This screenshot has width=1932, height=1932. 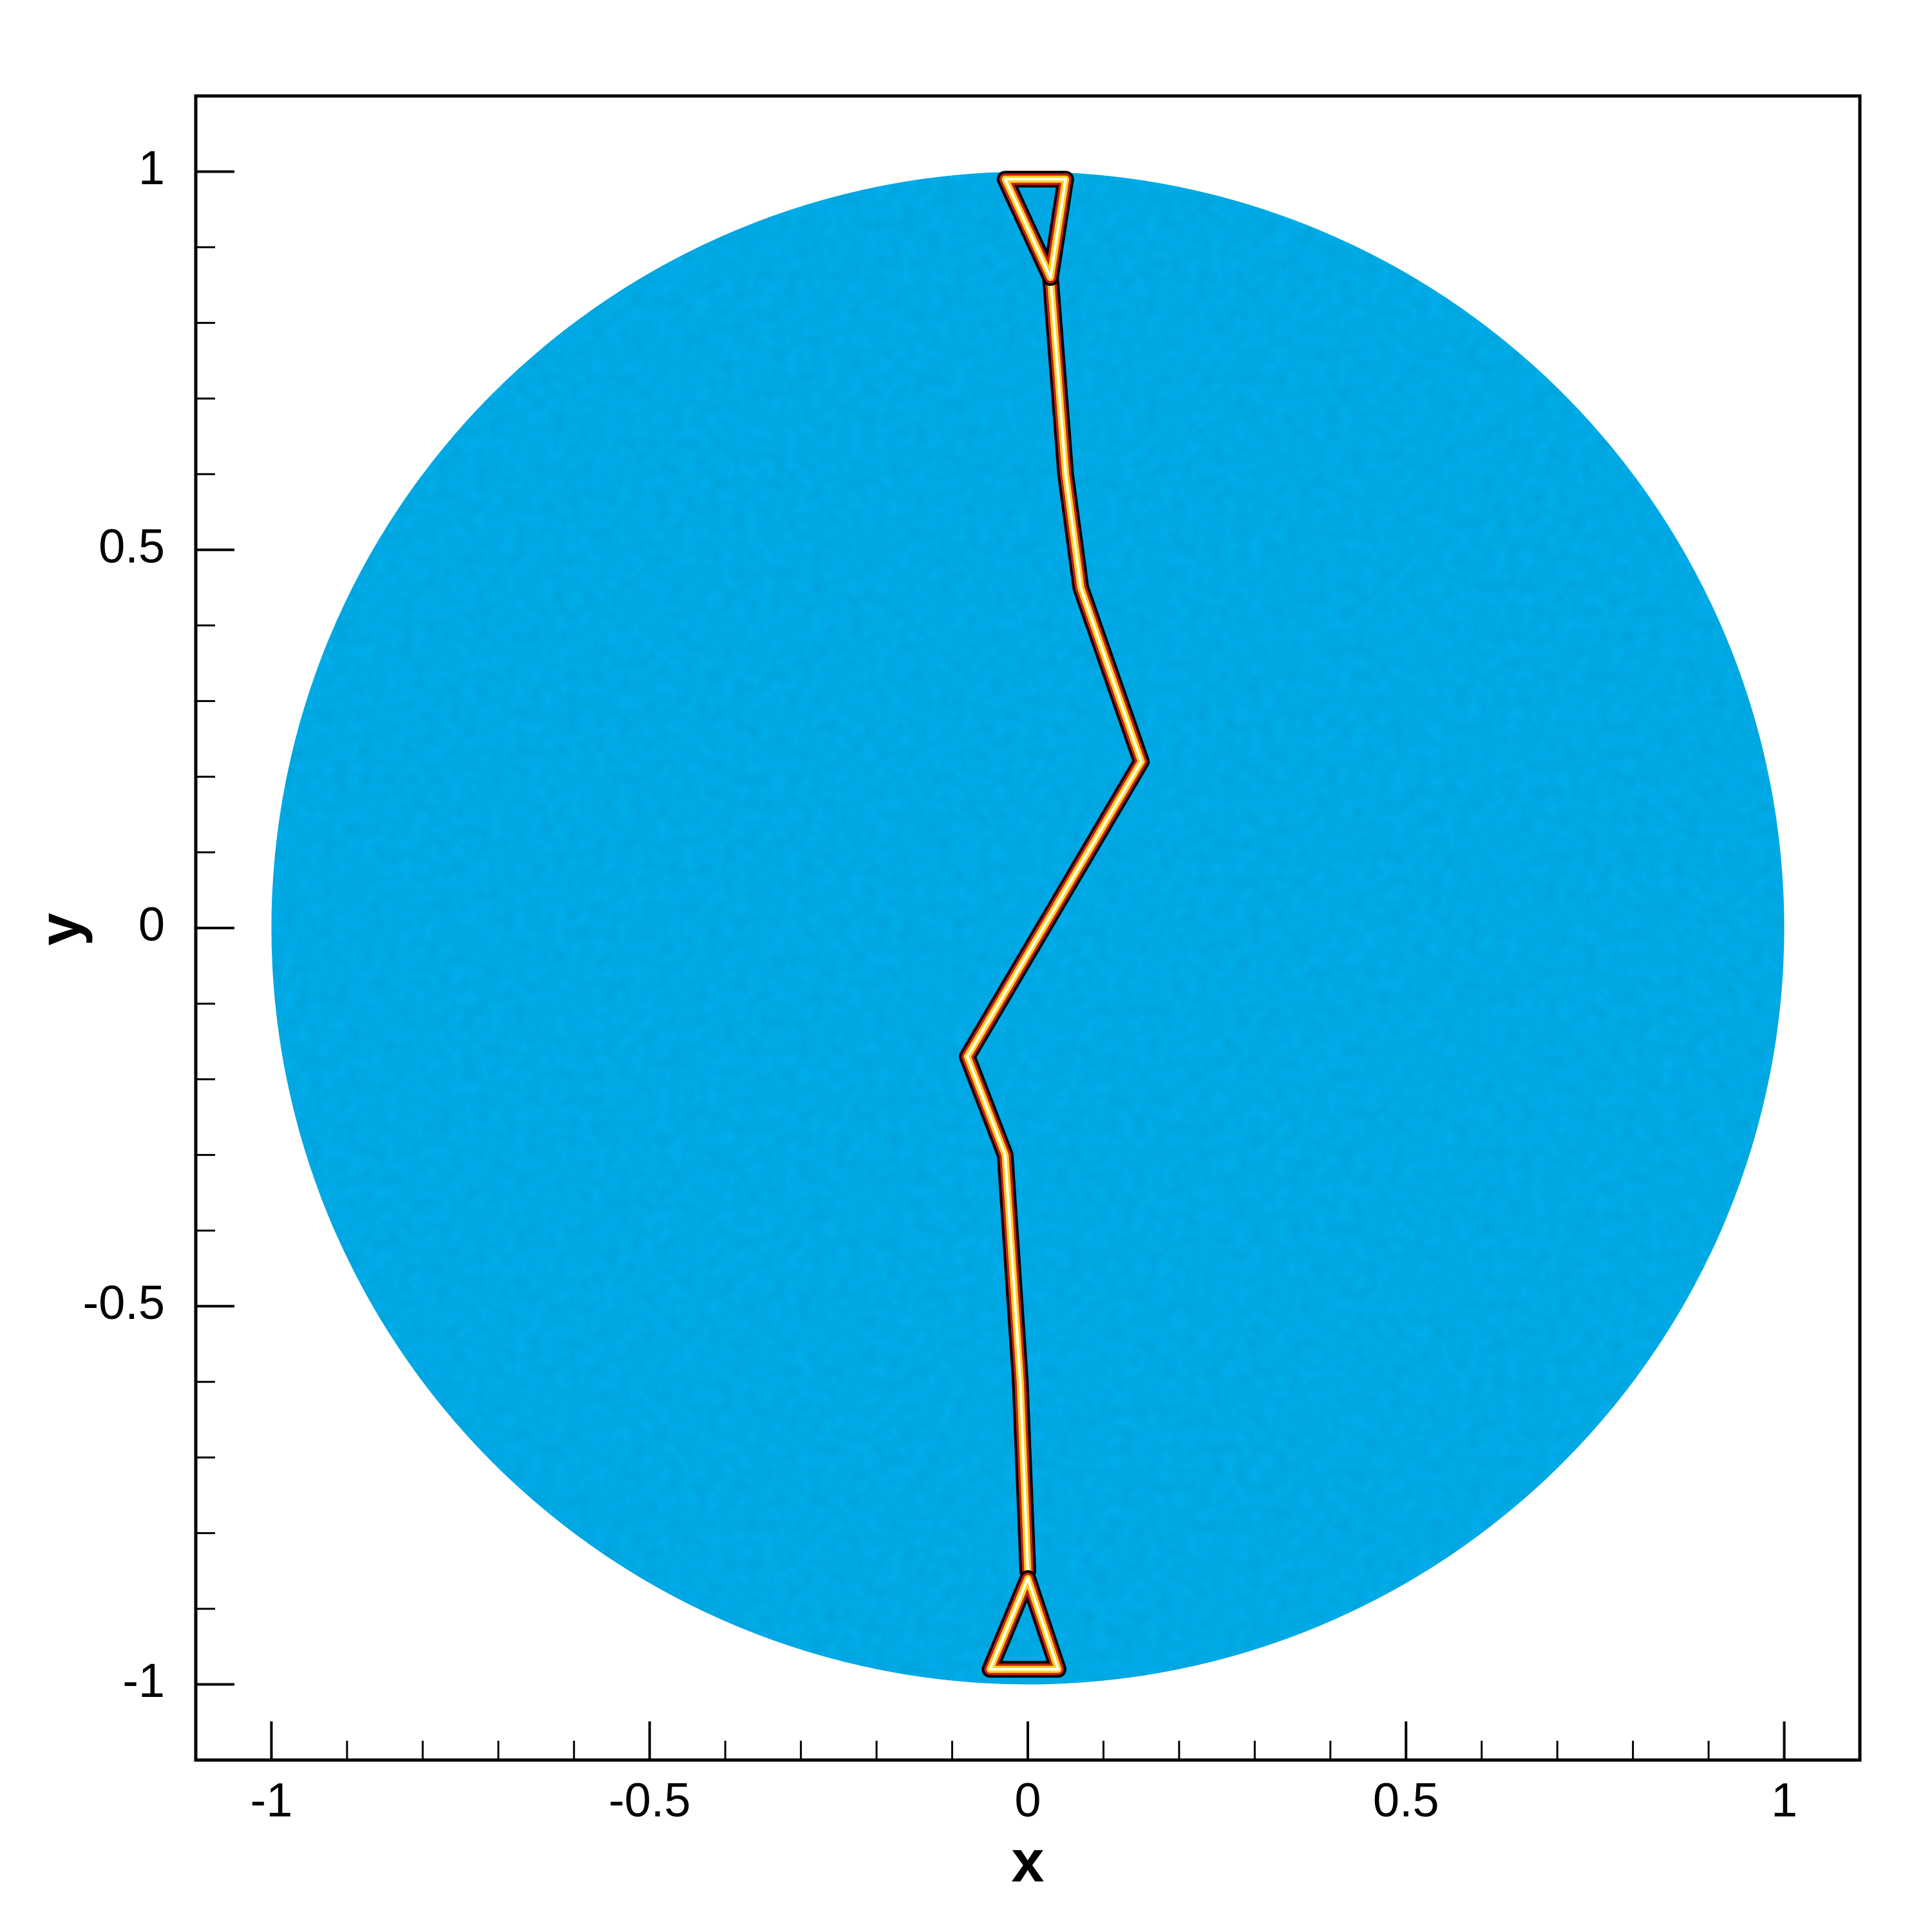 I want to click on y-tick-label: -0.5, so click(x=124, y=1302).